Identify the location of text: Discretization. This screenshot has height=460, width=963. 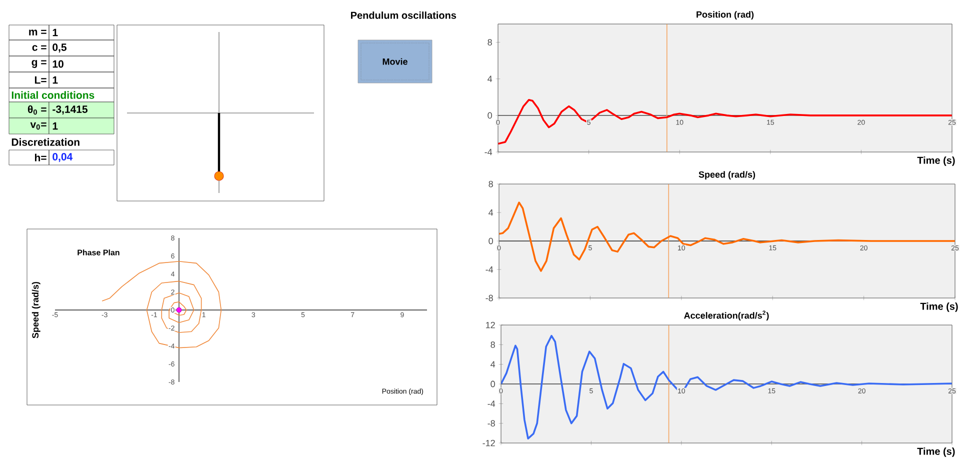
(46, 142).